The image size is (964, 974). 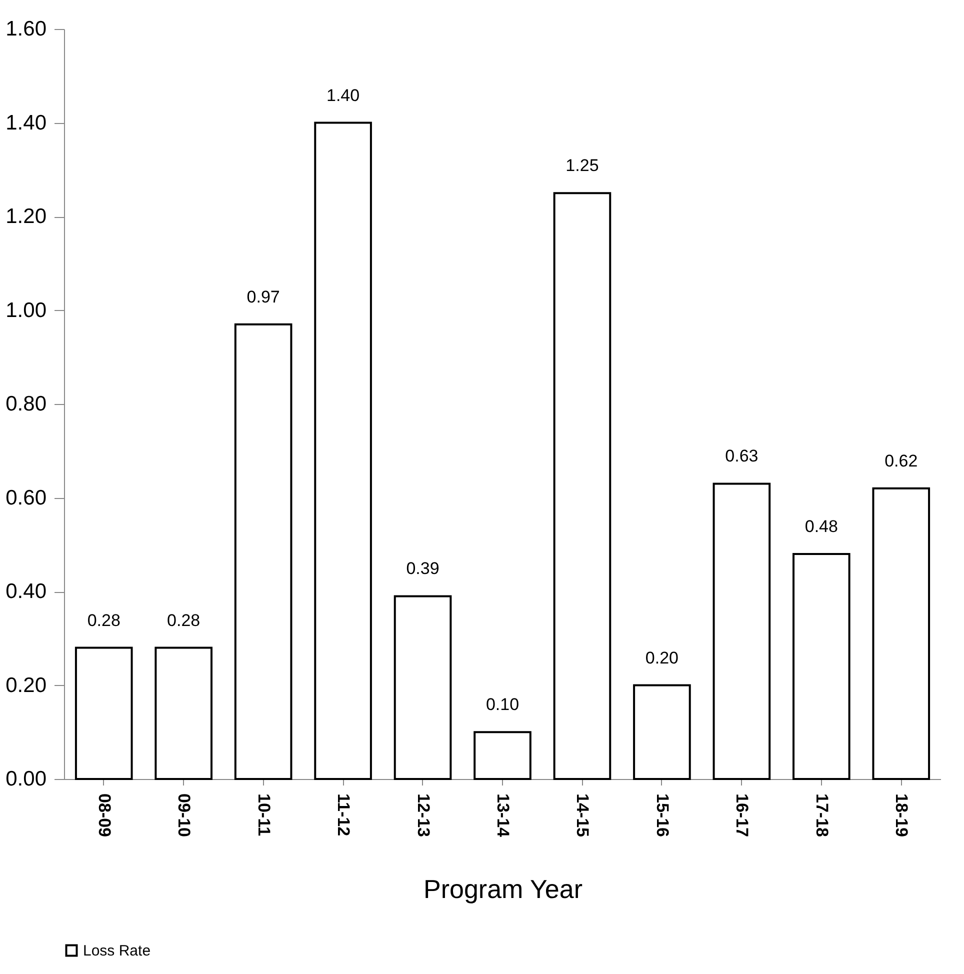 What do you see at coordinates (26, 404) in the screenshot?
I see `y-tick-label: 0.80` at bounding box center [26, 404].